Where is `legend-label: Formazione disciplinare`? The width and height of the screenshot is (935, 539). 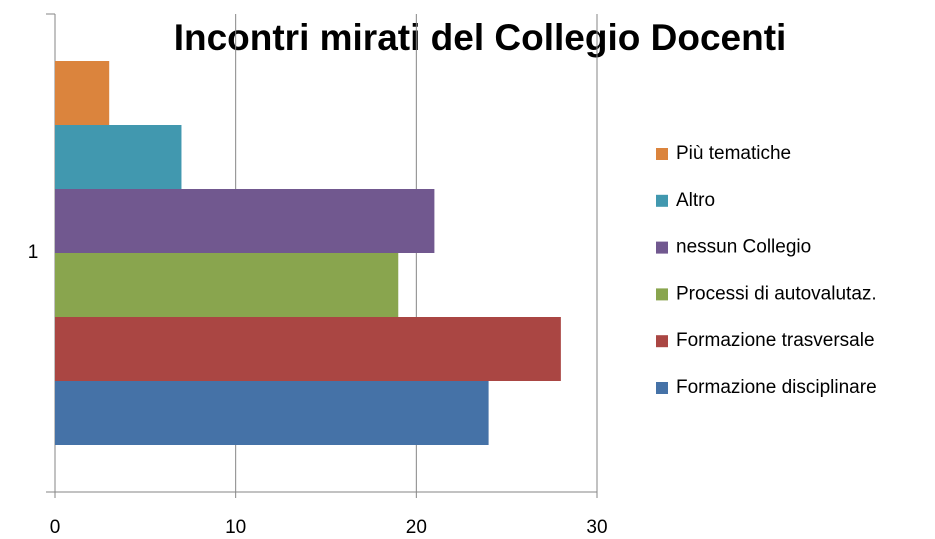
legend-label: Formazione disciplinare is located at coordinates (776, 387).